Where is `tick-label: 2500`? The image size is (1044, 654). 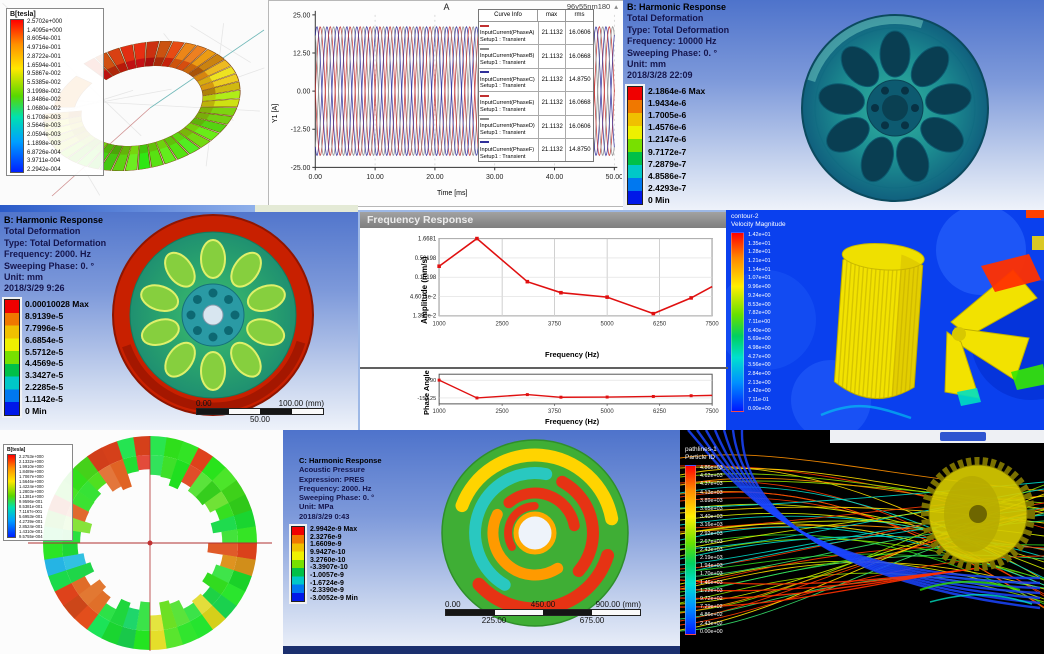 tick-label: 2500 is located at coordinates (503, 412).